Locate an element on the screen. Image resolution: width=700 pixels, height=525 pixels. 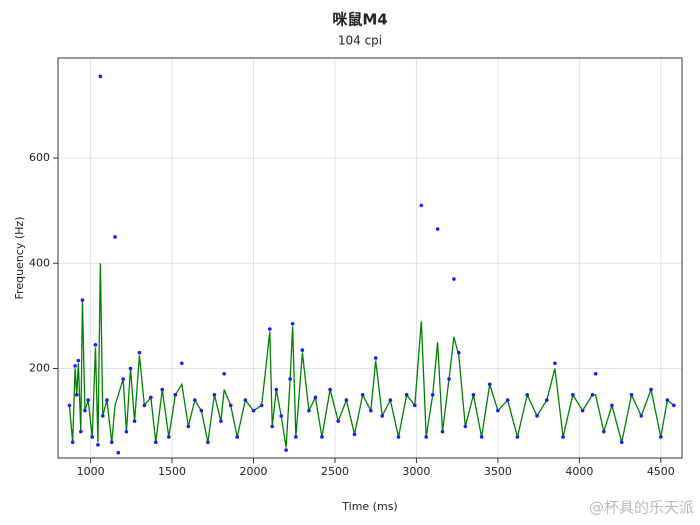
x-tick-label: 1000 is located at coordinates (91, 471).